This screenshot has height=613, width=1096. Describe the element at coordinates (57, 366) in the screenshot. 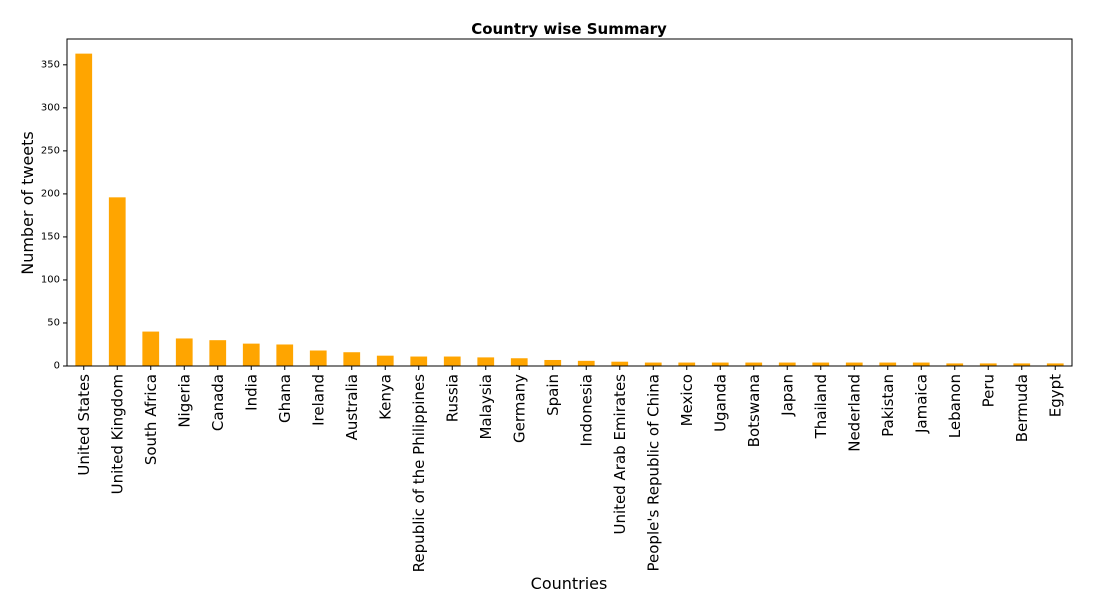

I see `y-tick-label: 0` at that location.